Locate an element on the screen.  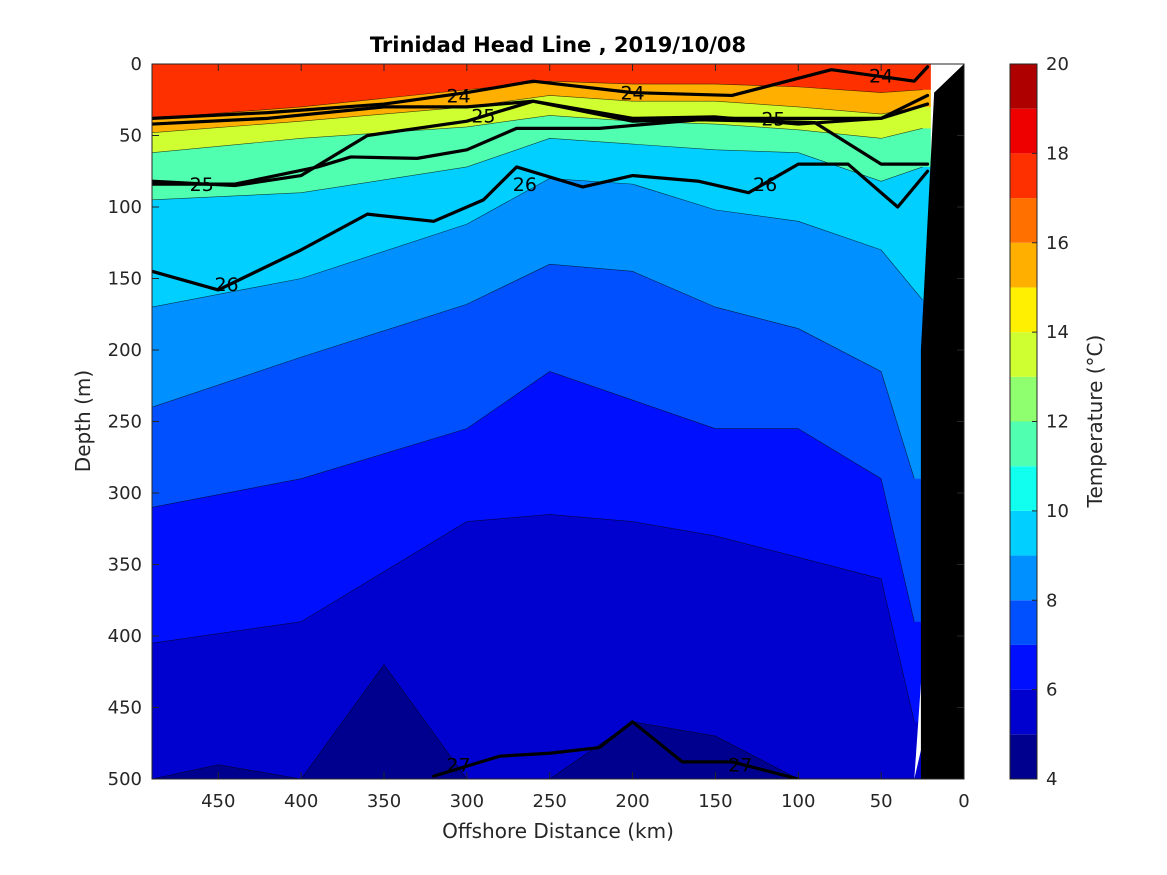
x-axis-label: Offshore Distance (km) is located at coordinates (558, 831).